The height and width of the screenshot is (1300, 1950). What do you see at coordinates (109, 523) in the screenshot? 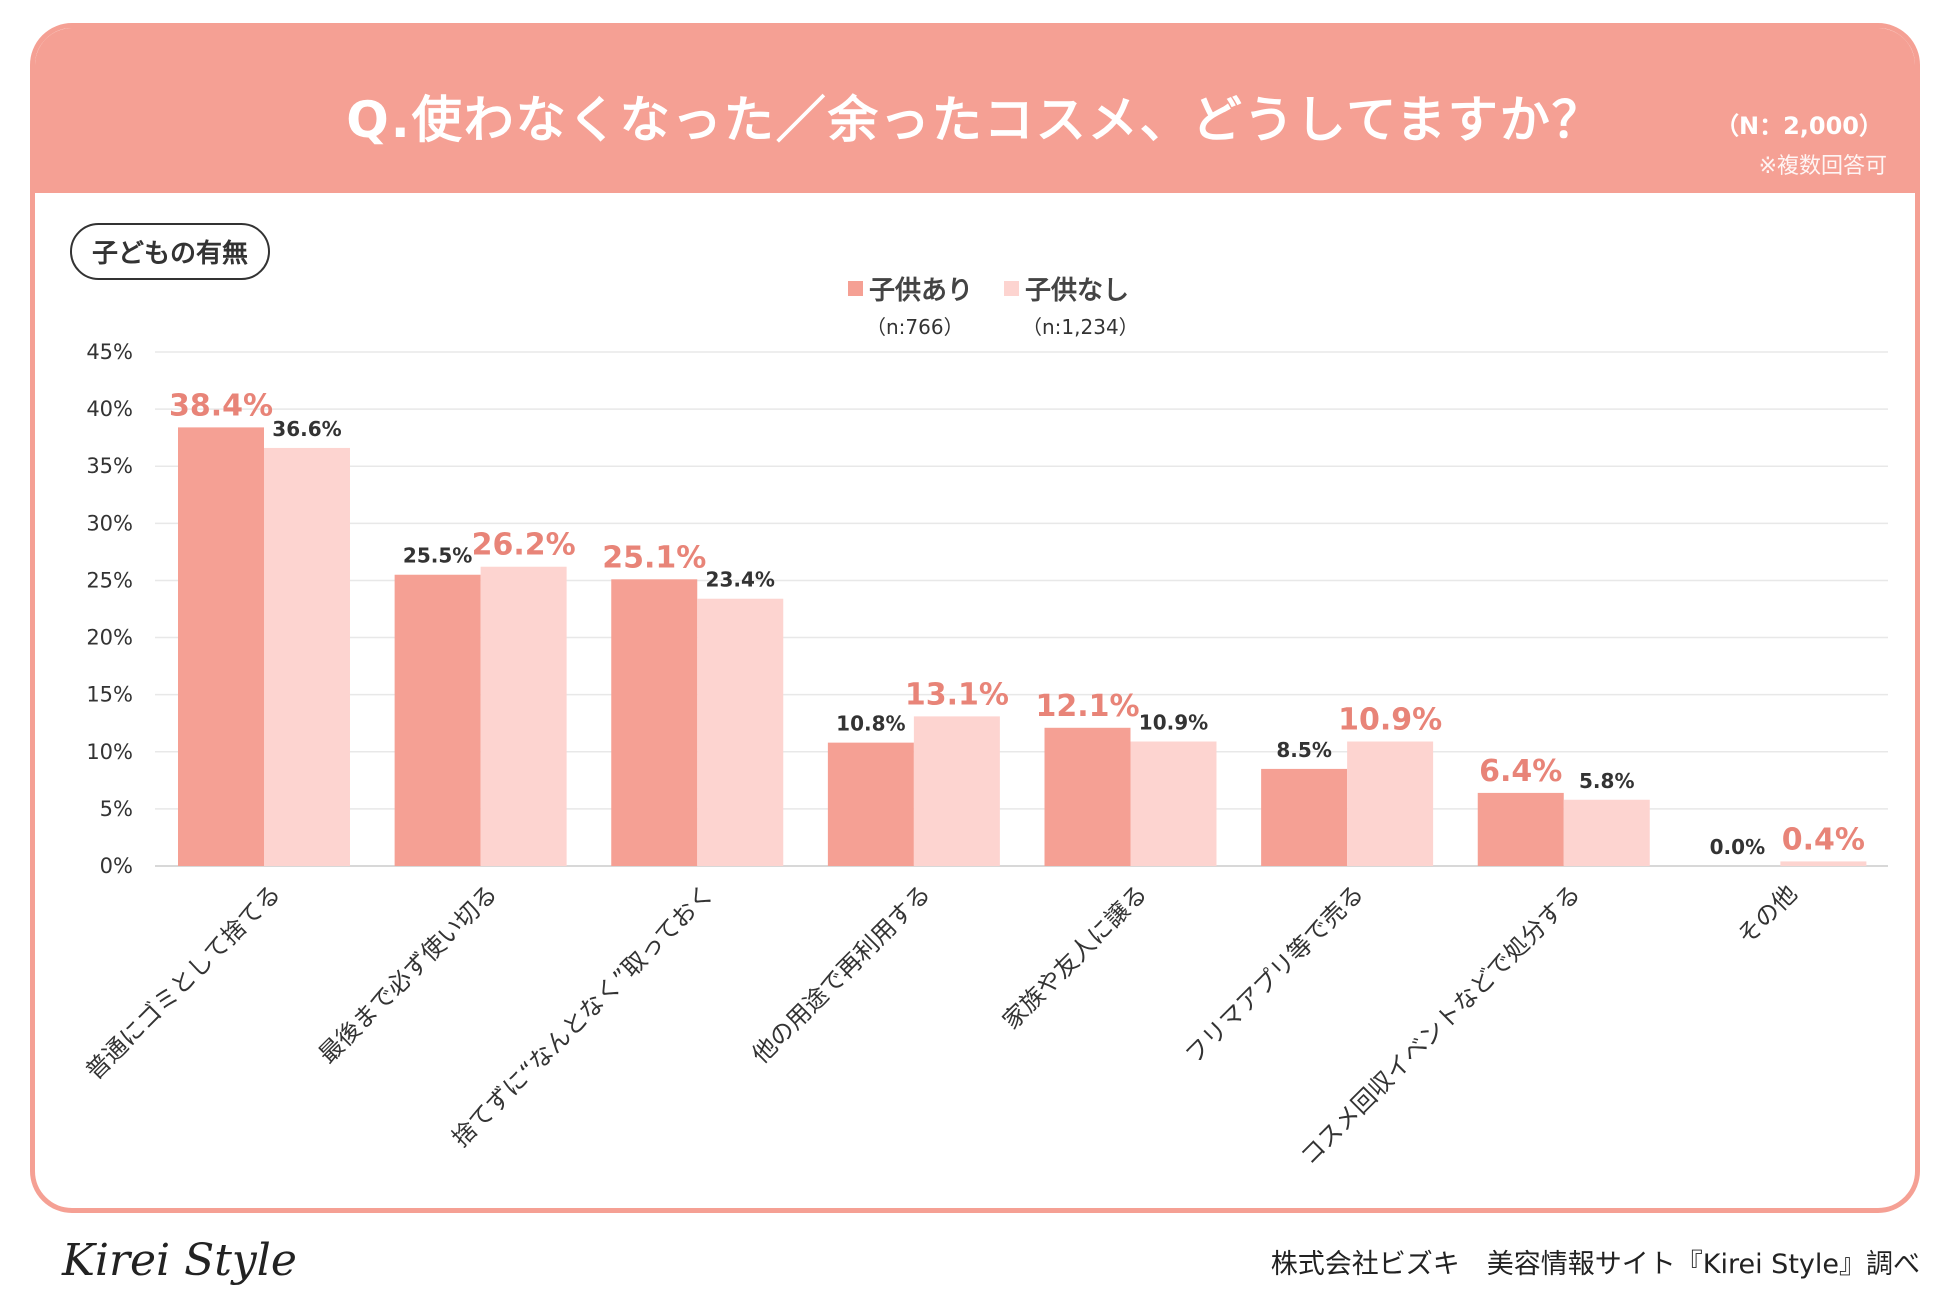
I see `y-tick-label: 30%` at bounding box center [109, 523].